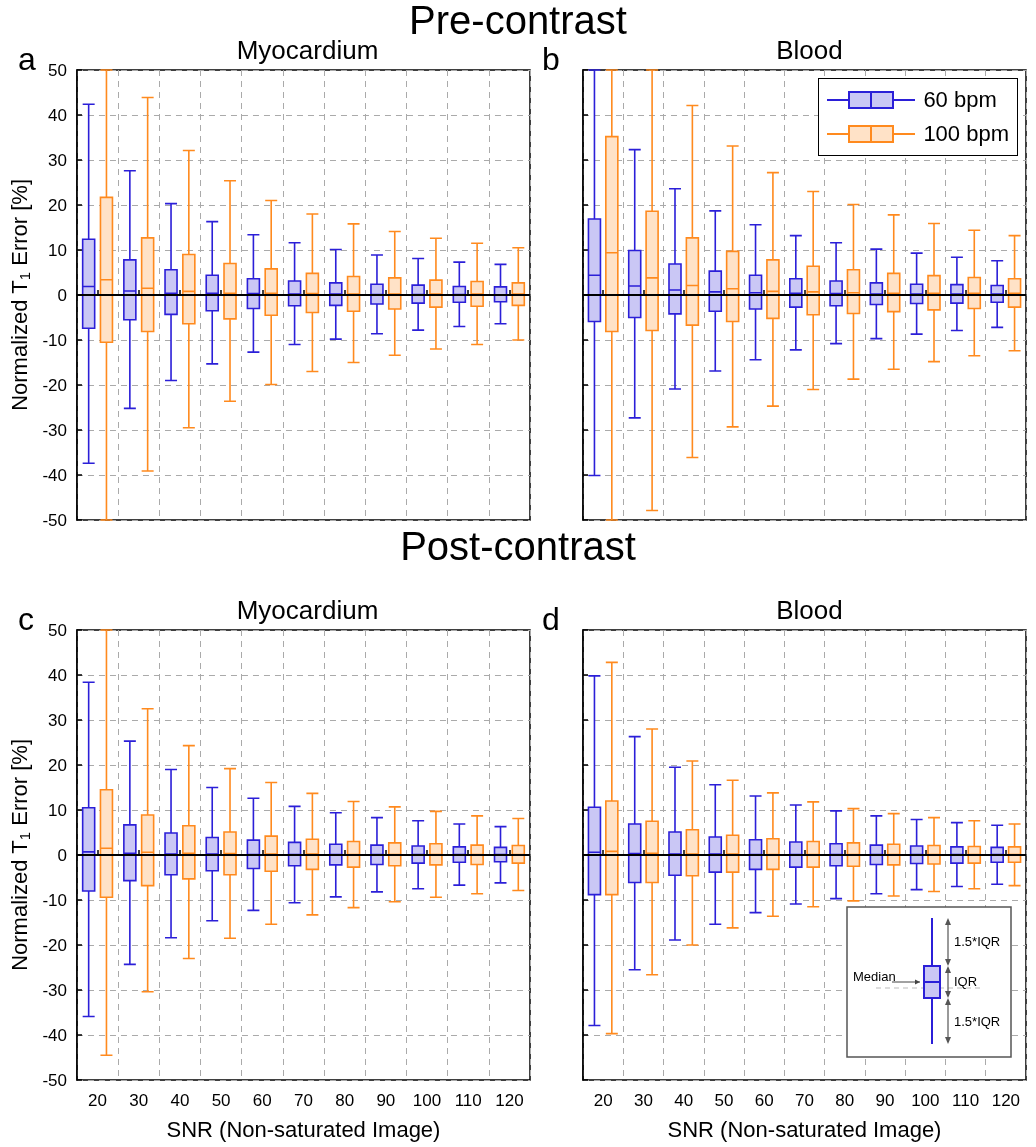 The height and width of the screenshot is (1147, 1036). Describe the element at coordinates (27, 59) in the screenshot. I see `text: a` at that location.